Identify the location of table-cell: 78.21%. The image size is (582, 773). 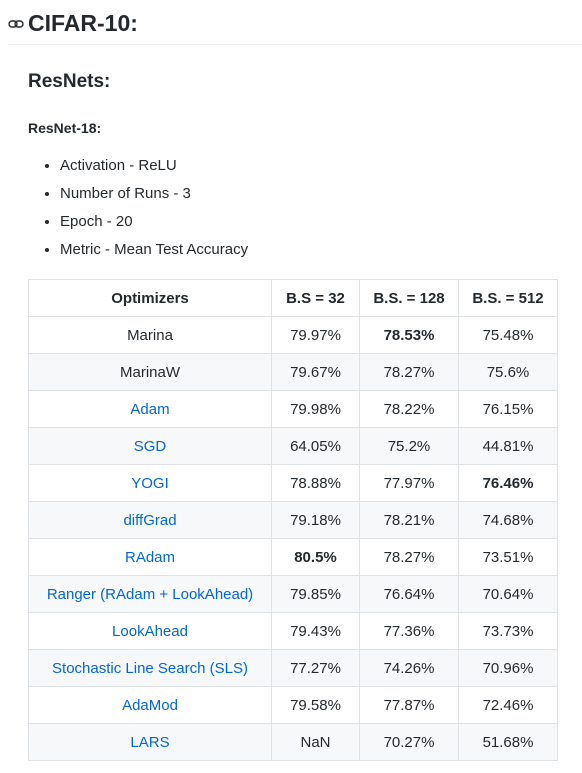
(409, 520).